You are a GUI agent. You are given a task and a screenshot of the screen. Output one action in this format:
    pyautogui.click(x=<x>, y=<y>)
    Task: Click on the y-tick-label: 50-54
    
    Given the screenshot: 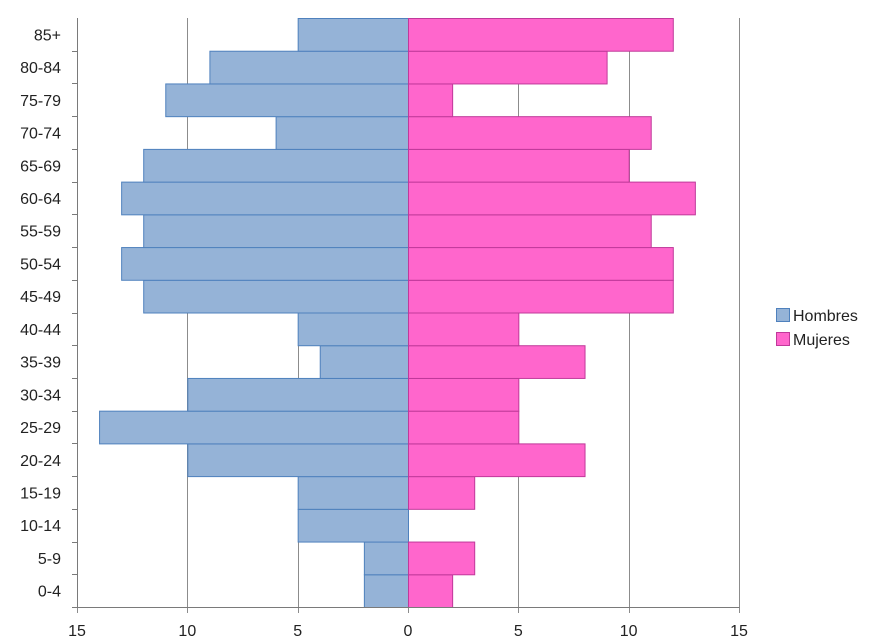 What is the action you would take?
    pyautogui.click(x=40, y=264)
    